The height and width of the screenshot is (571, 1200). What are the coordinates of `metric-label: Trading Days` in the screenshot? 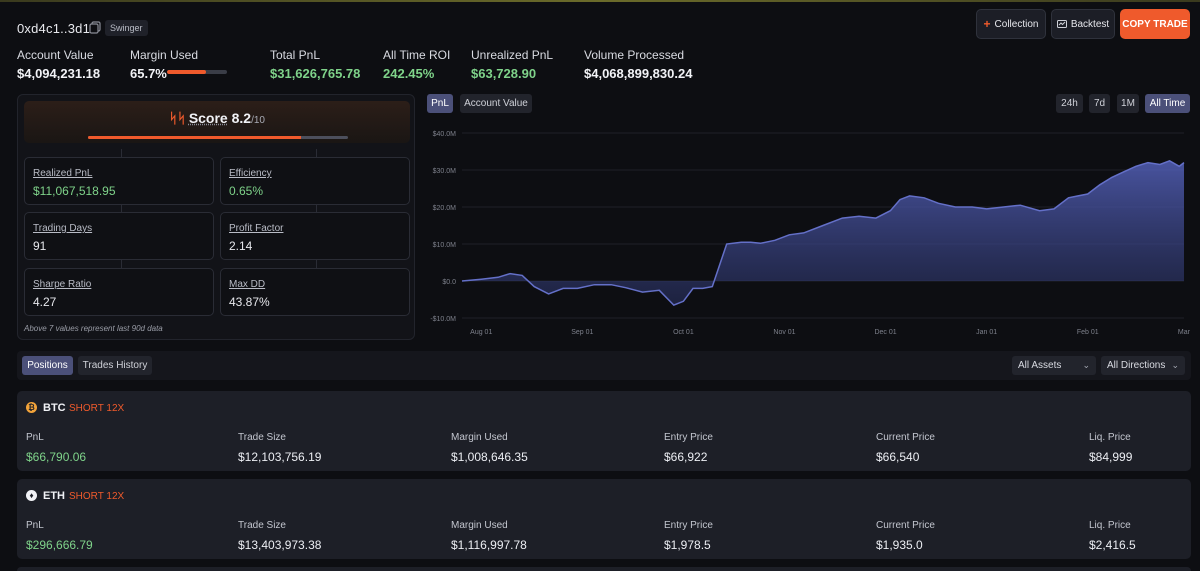 It's located at (63, 228).